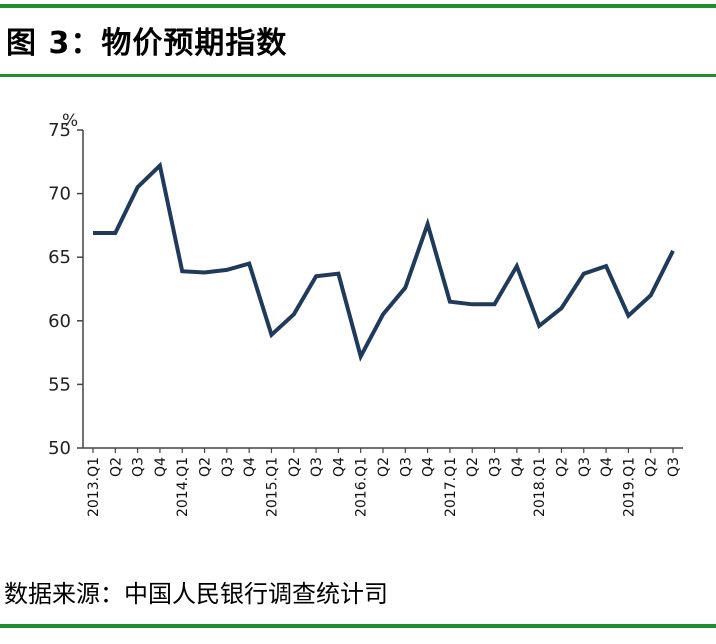 The height and width of the screenshot is (644, 716). I want to click on top-rule, so click(358, 6).